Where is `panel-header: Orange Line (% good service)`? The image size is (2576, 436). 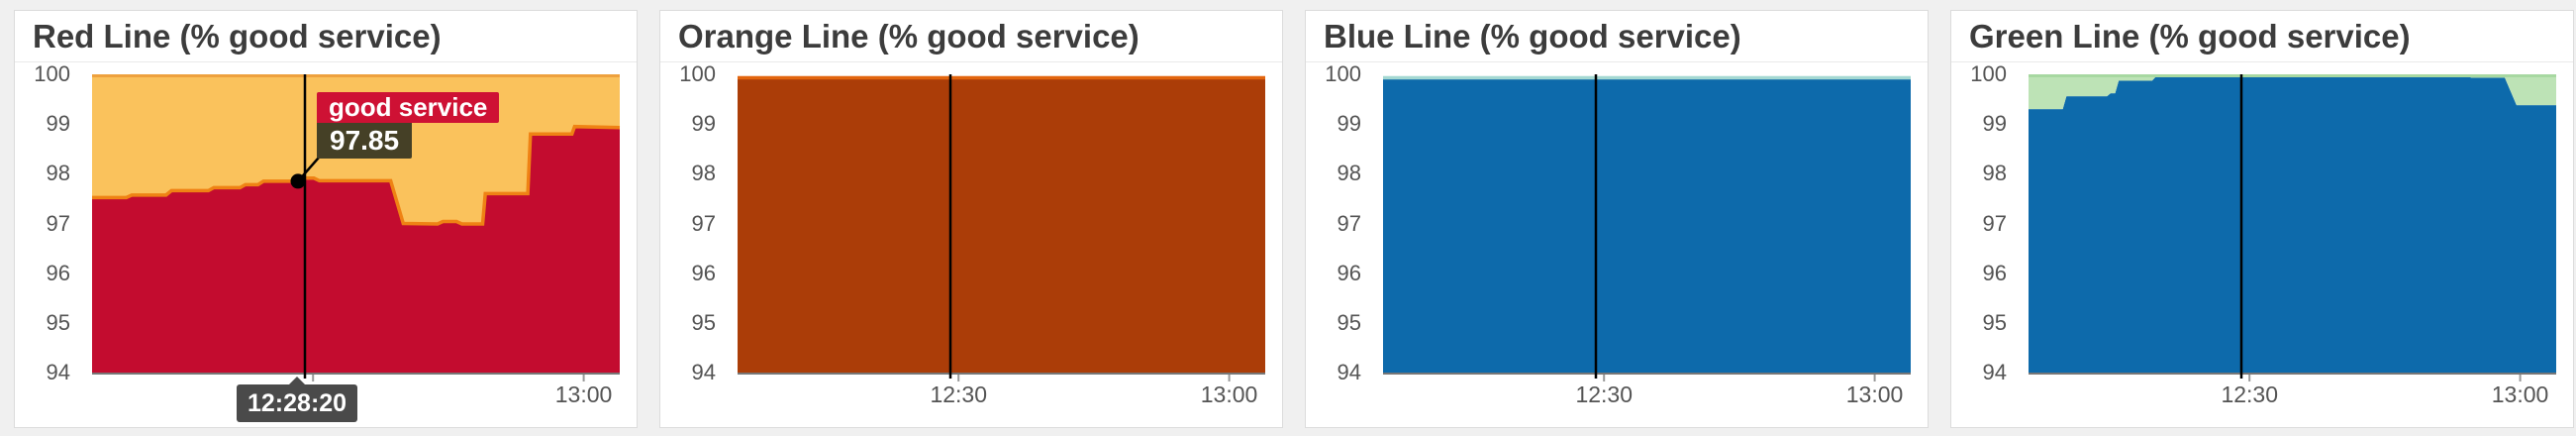 panel-header: Orange Line (% good service) is located at coordinates (971, 36).